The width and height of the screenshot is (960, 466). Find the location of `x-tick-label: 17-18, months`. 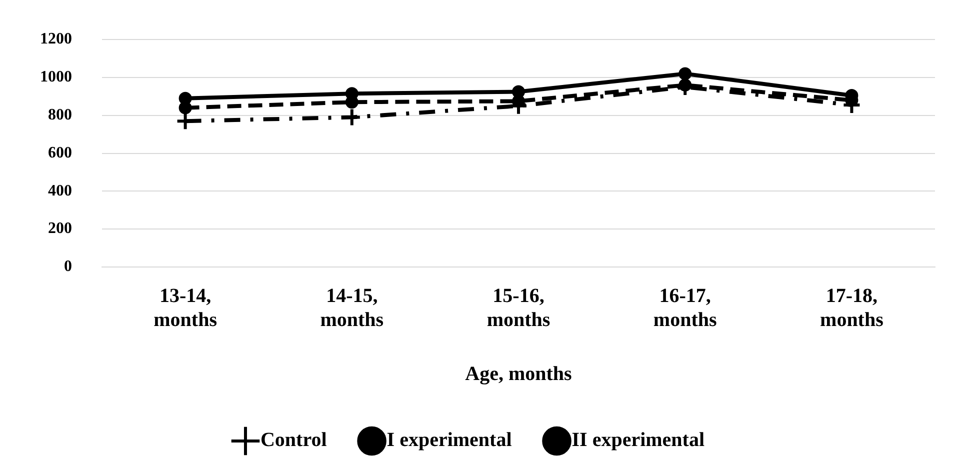

x-tick-label: 17-18, months is located at coordinates (852, 308).